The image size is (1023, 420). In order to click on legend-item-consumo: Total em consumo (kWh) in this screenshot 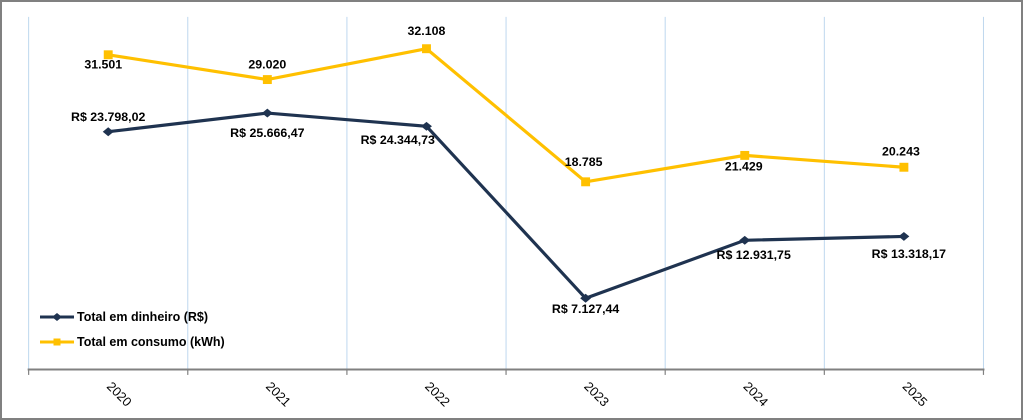, I will do `click(132, 341)`.